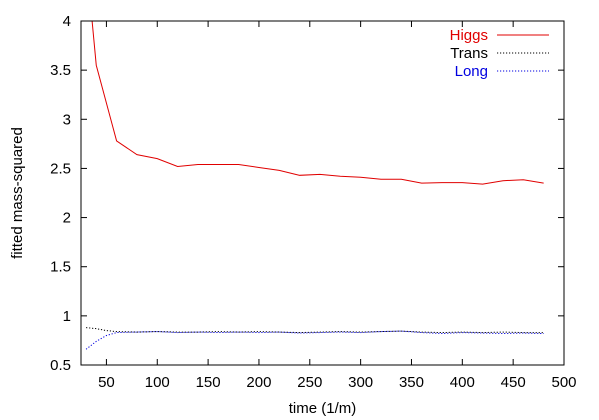  Describe the element at coordinates (60, 168) in the screenshot. I see `y-tick-label: 2.5` at that location.